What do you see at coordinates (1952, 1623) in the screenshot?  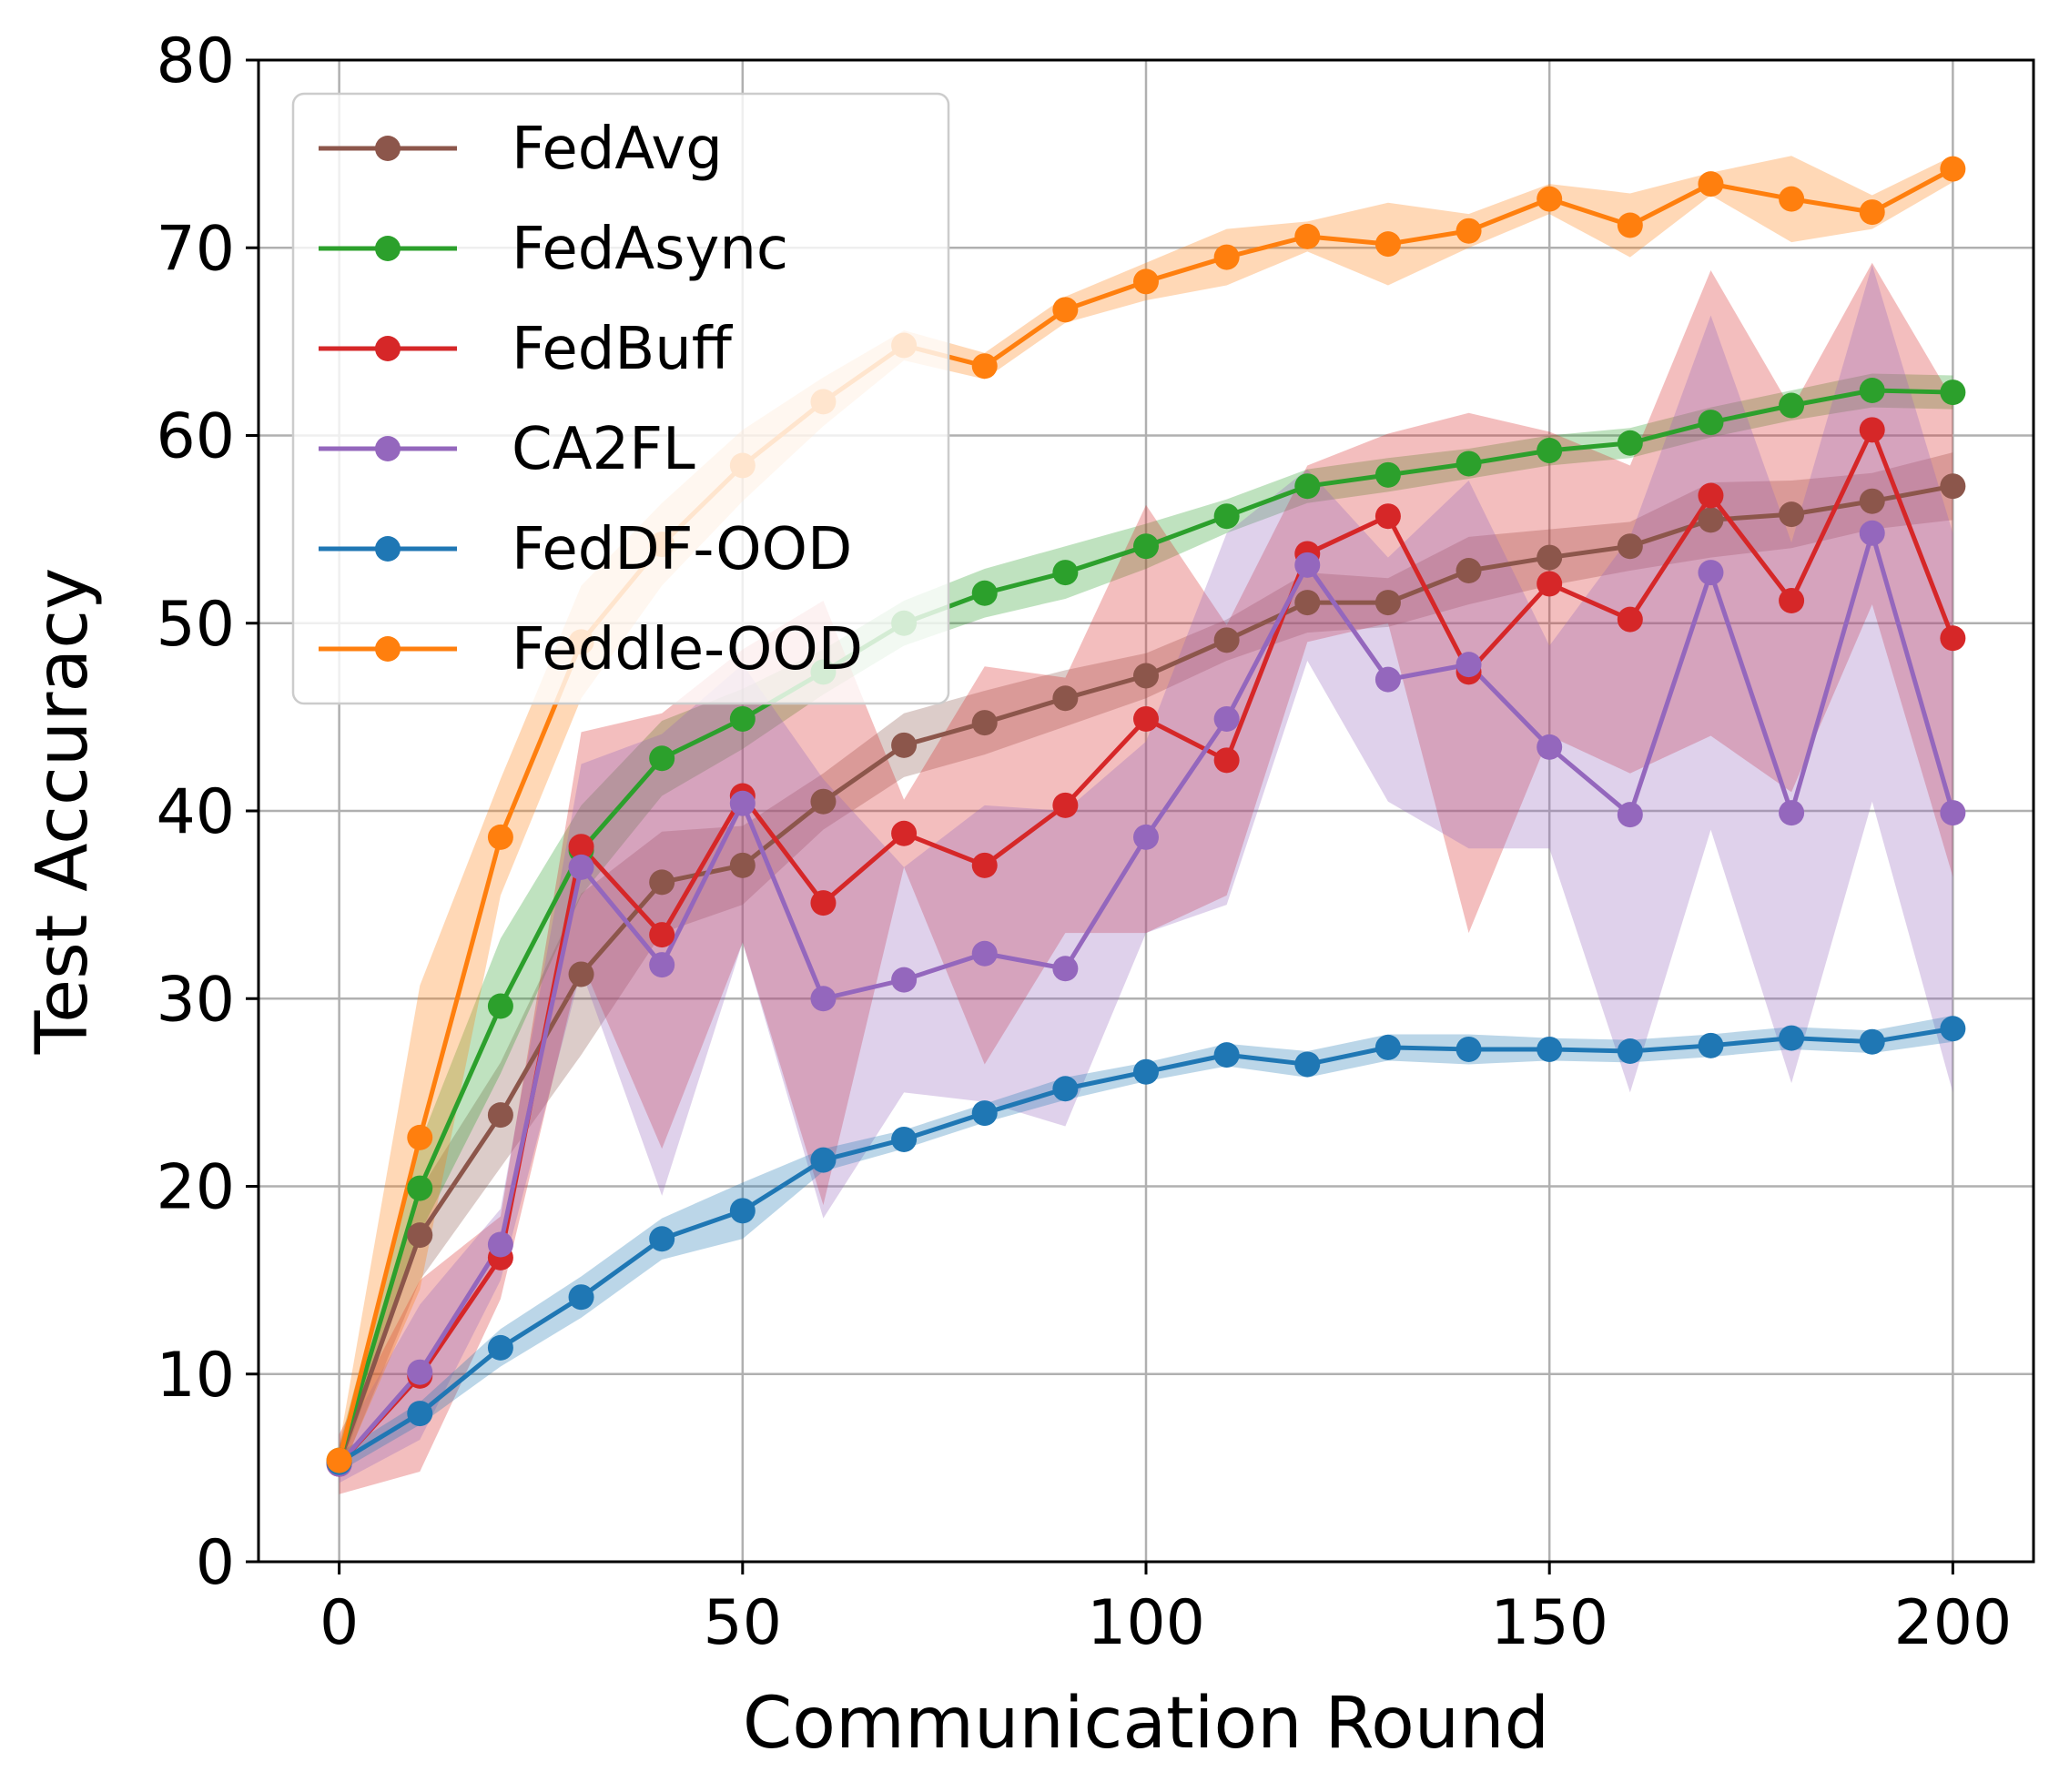 I see `x-tick-label: 200` at bounding box center [1952, 1623].